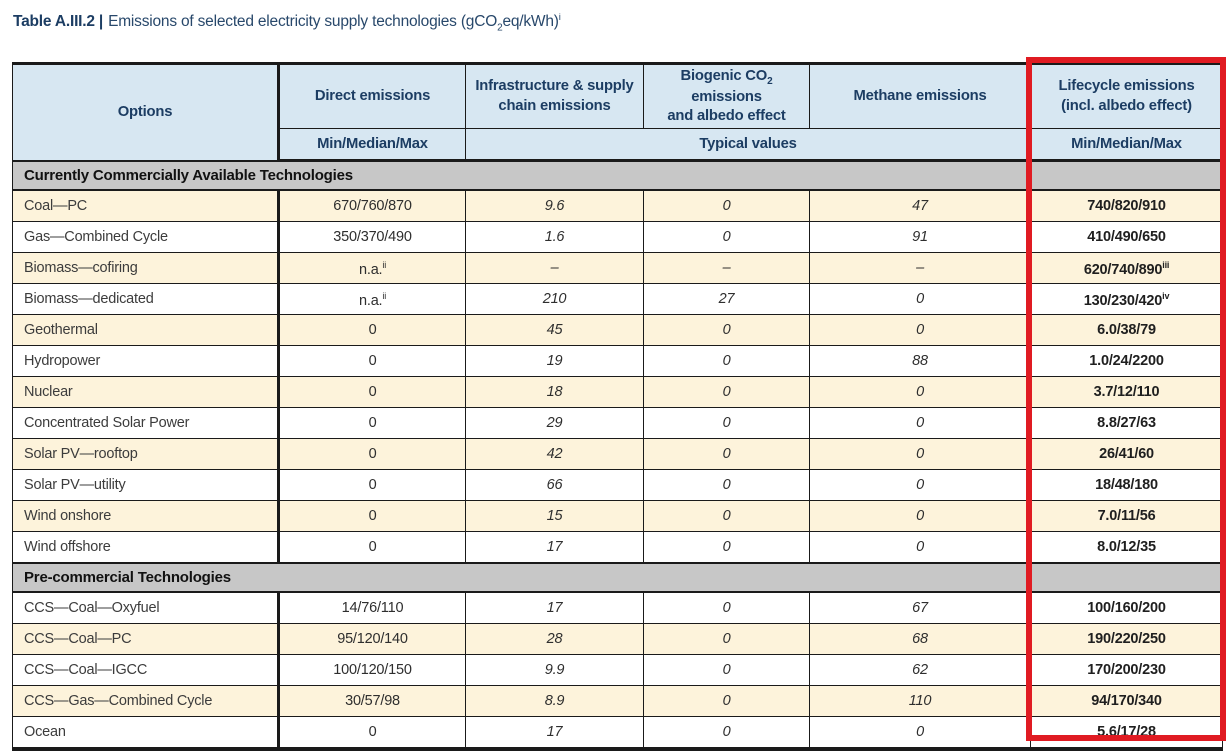  What do you see at coordinates (1126, 96) in the screenshot?
I see `col-header-lifecycle: Lifecycle emissions (incl. albedo effect)` at bounding box center [1126, 96].